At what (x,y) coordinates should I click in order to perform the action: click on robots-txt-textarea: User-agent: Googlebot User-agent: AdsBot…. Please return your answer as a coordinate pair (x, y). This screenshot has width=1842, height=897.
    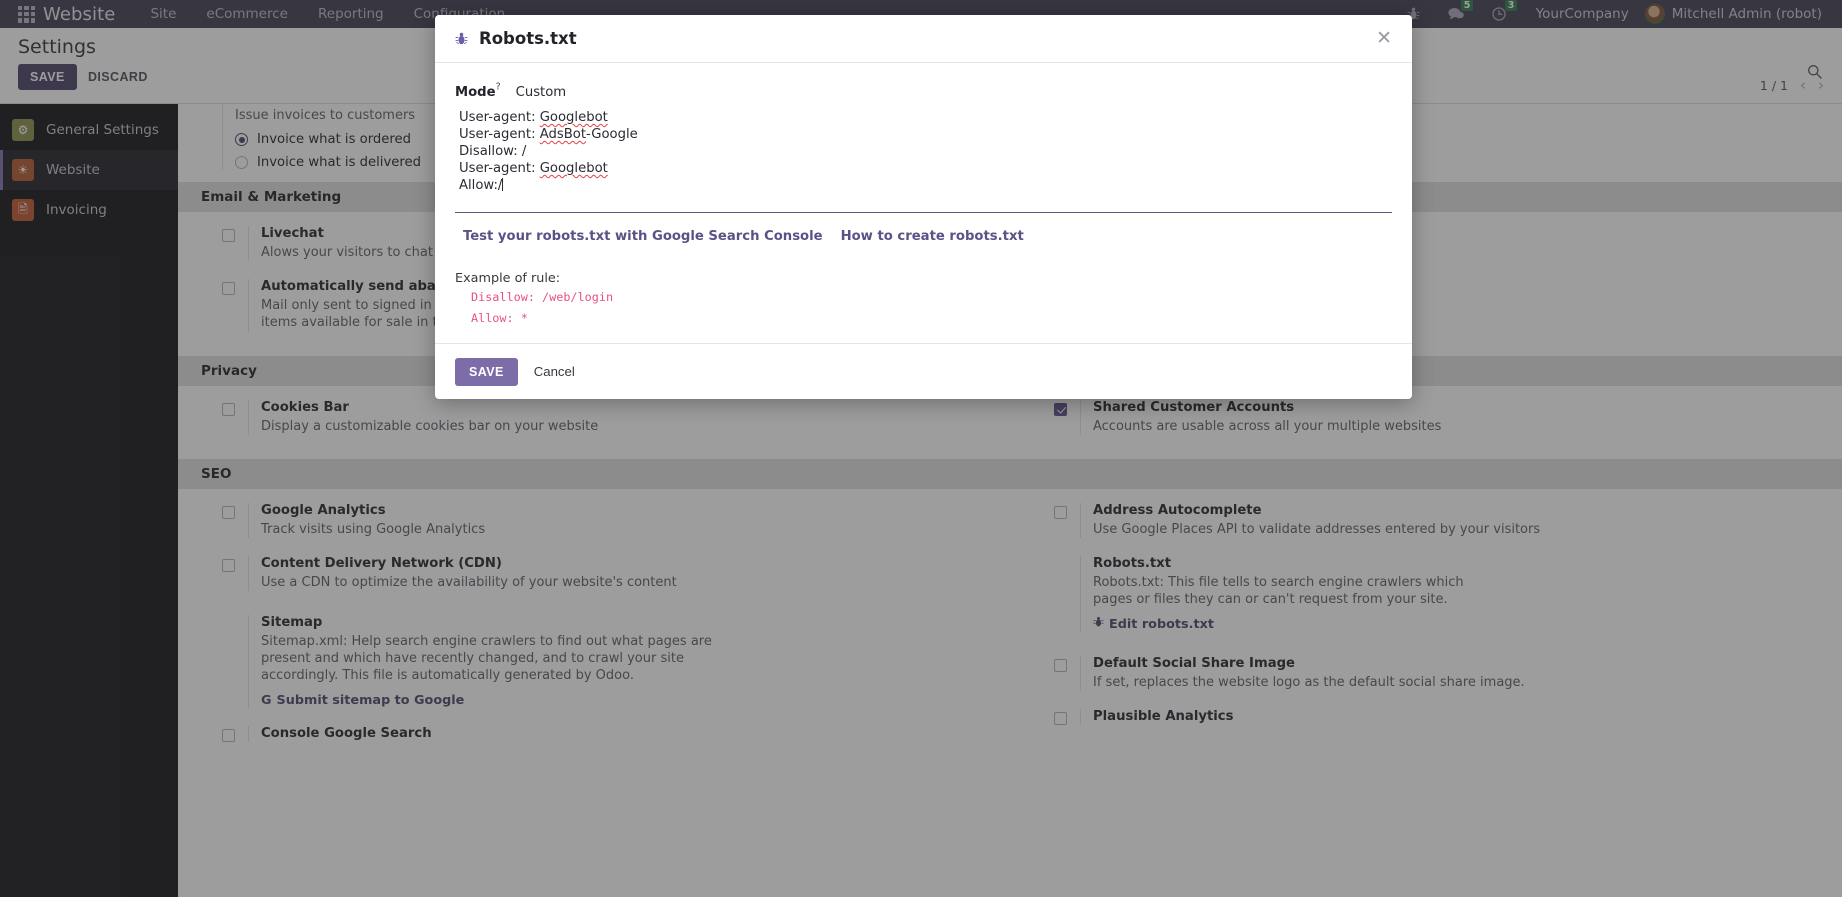
    Looking at the image, I should click on (923, 161).